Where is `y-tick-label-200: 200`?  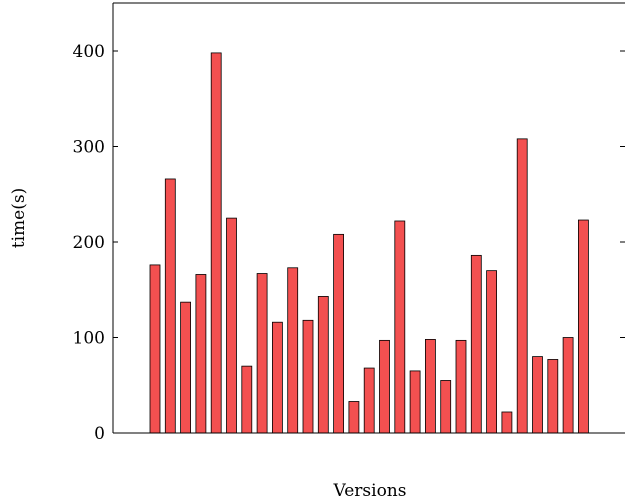 y-tick-label-200: 200 is located at coordinates (89, 243).